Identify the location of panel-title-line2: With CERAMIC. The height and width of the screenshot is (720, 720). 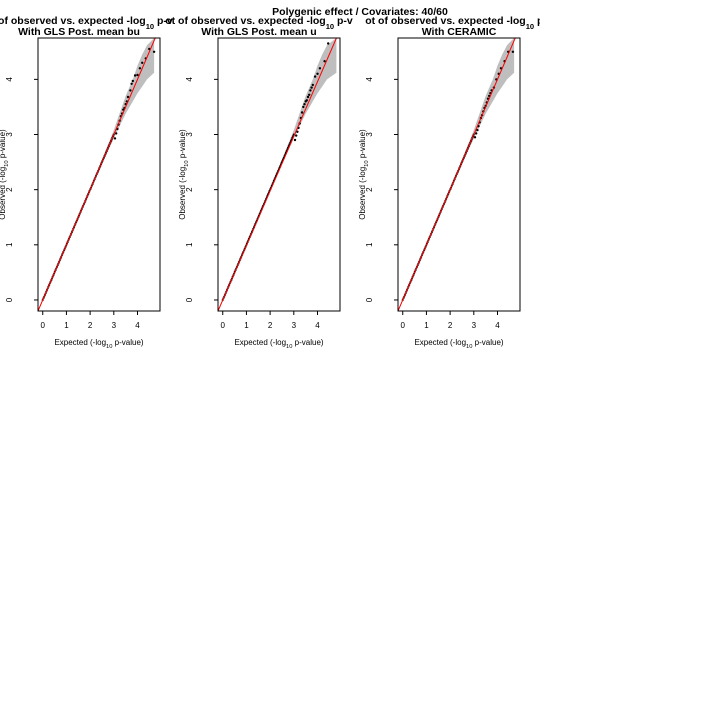
(459, 32).